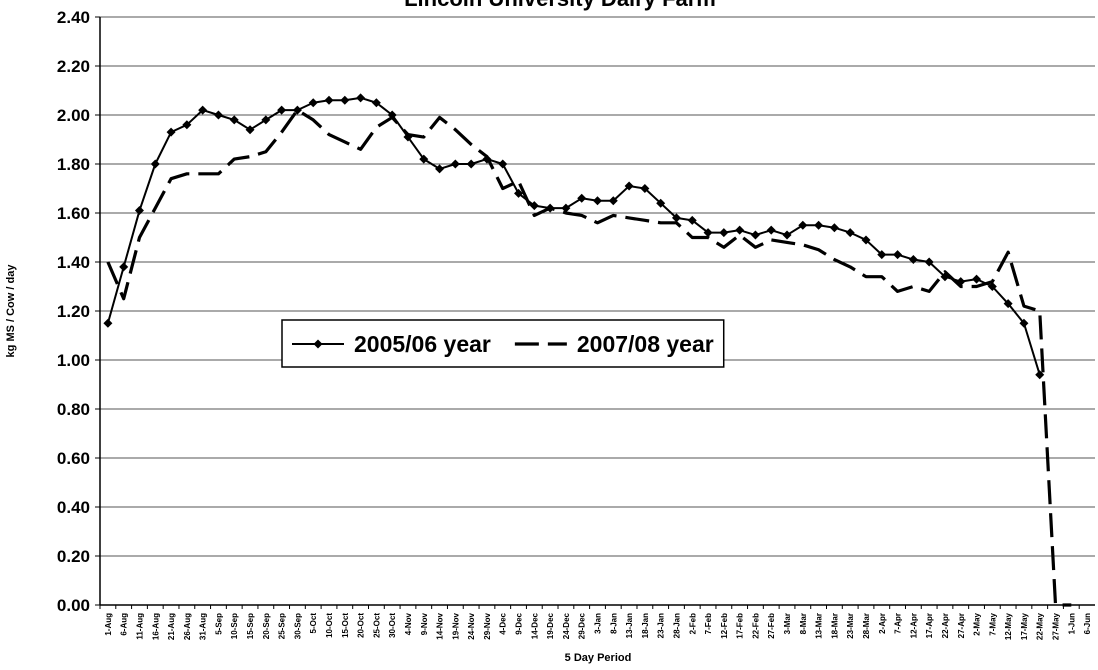  I want to click on x-tick-label: 12-Feb, so click(724, 626).